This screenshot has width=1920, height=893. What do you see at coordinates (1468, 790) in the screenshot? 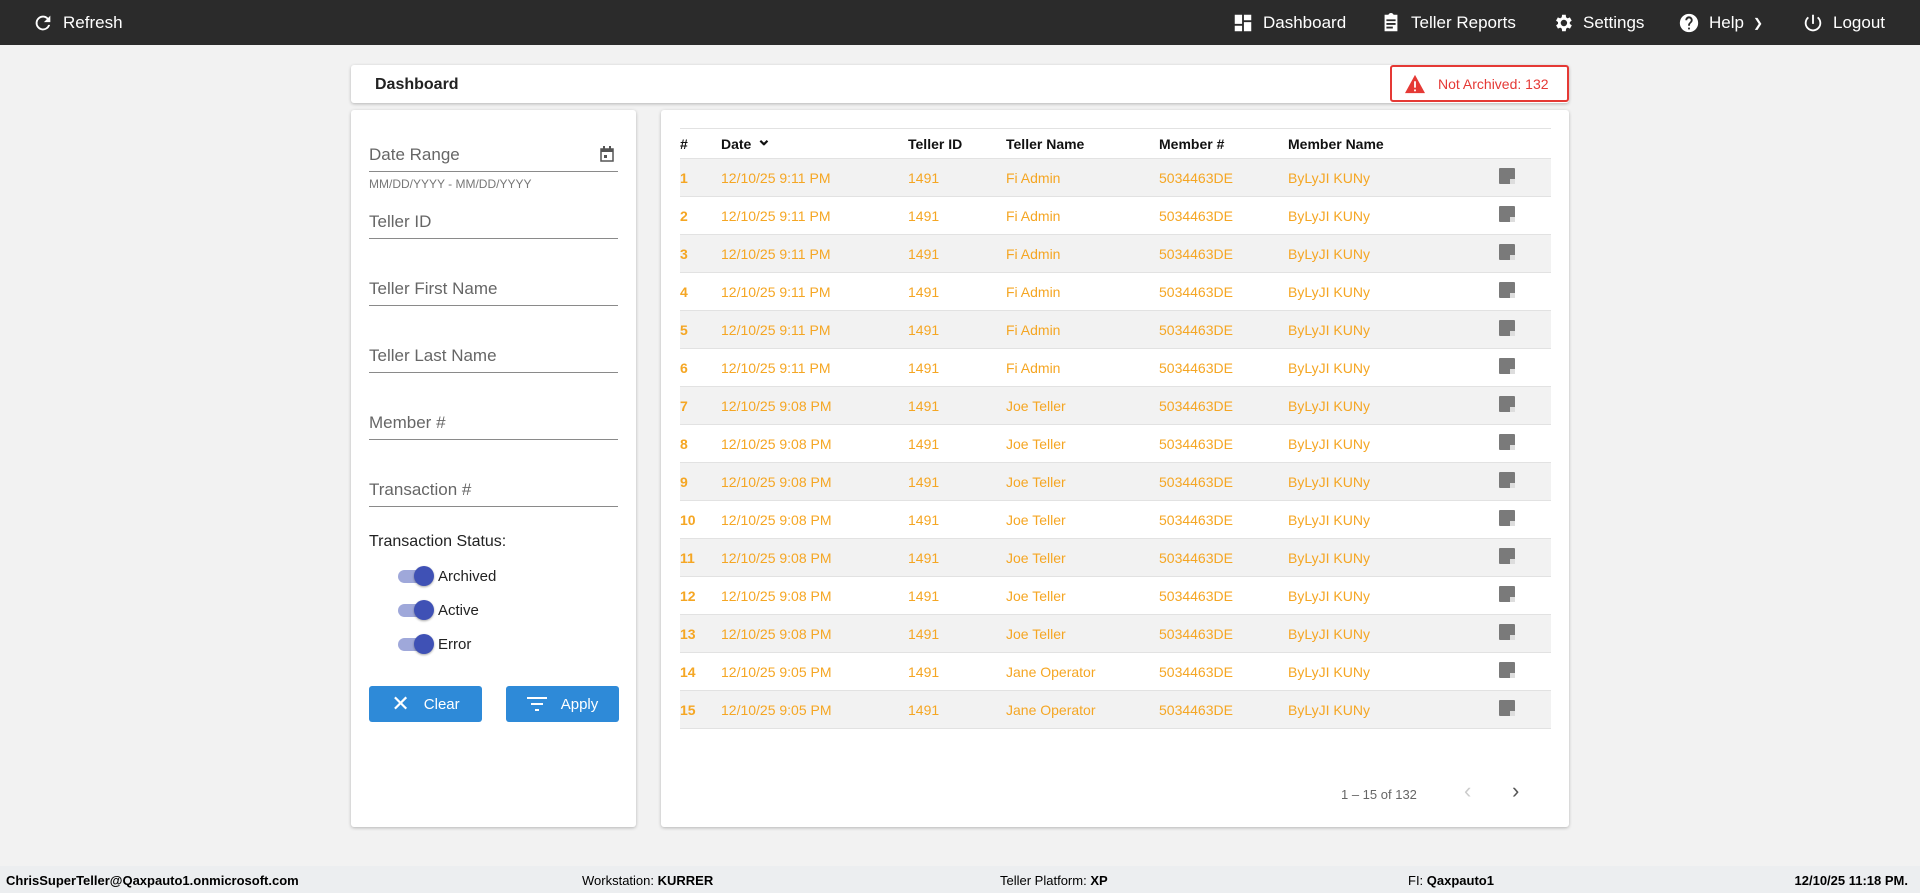
I see `prev-page-button: ‹` at bounding box center [1468, 790].